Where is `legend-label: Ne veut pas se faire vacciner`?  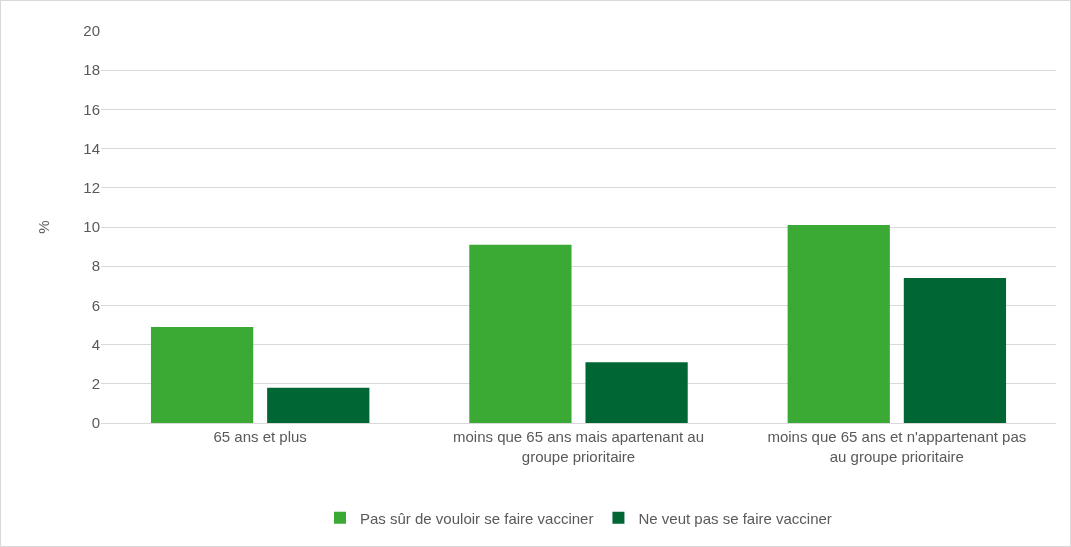
legend-label: Ne veut pas se faire vacciner is located at coordinates (735, 518).